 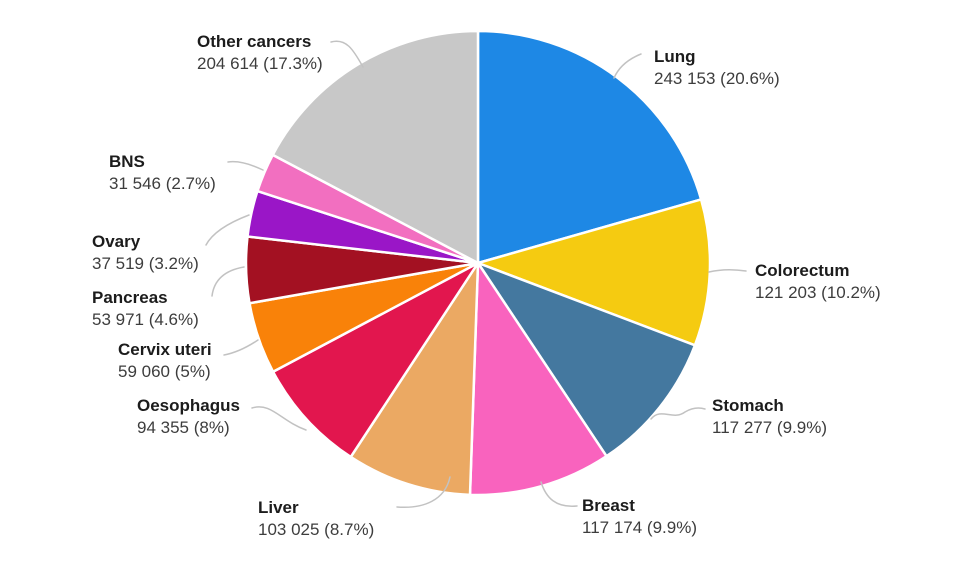 What do you see at coordinates (162, 183) in the screenshot?
I see `slice-value: 31 546 (2.7%)` at bounding box center [162, 183].